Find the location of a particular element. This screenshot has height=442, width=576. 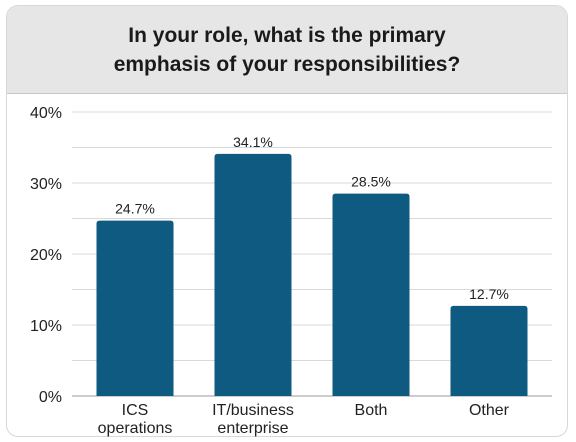

category-label: Both is located at coordinates (371, 410).